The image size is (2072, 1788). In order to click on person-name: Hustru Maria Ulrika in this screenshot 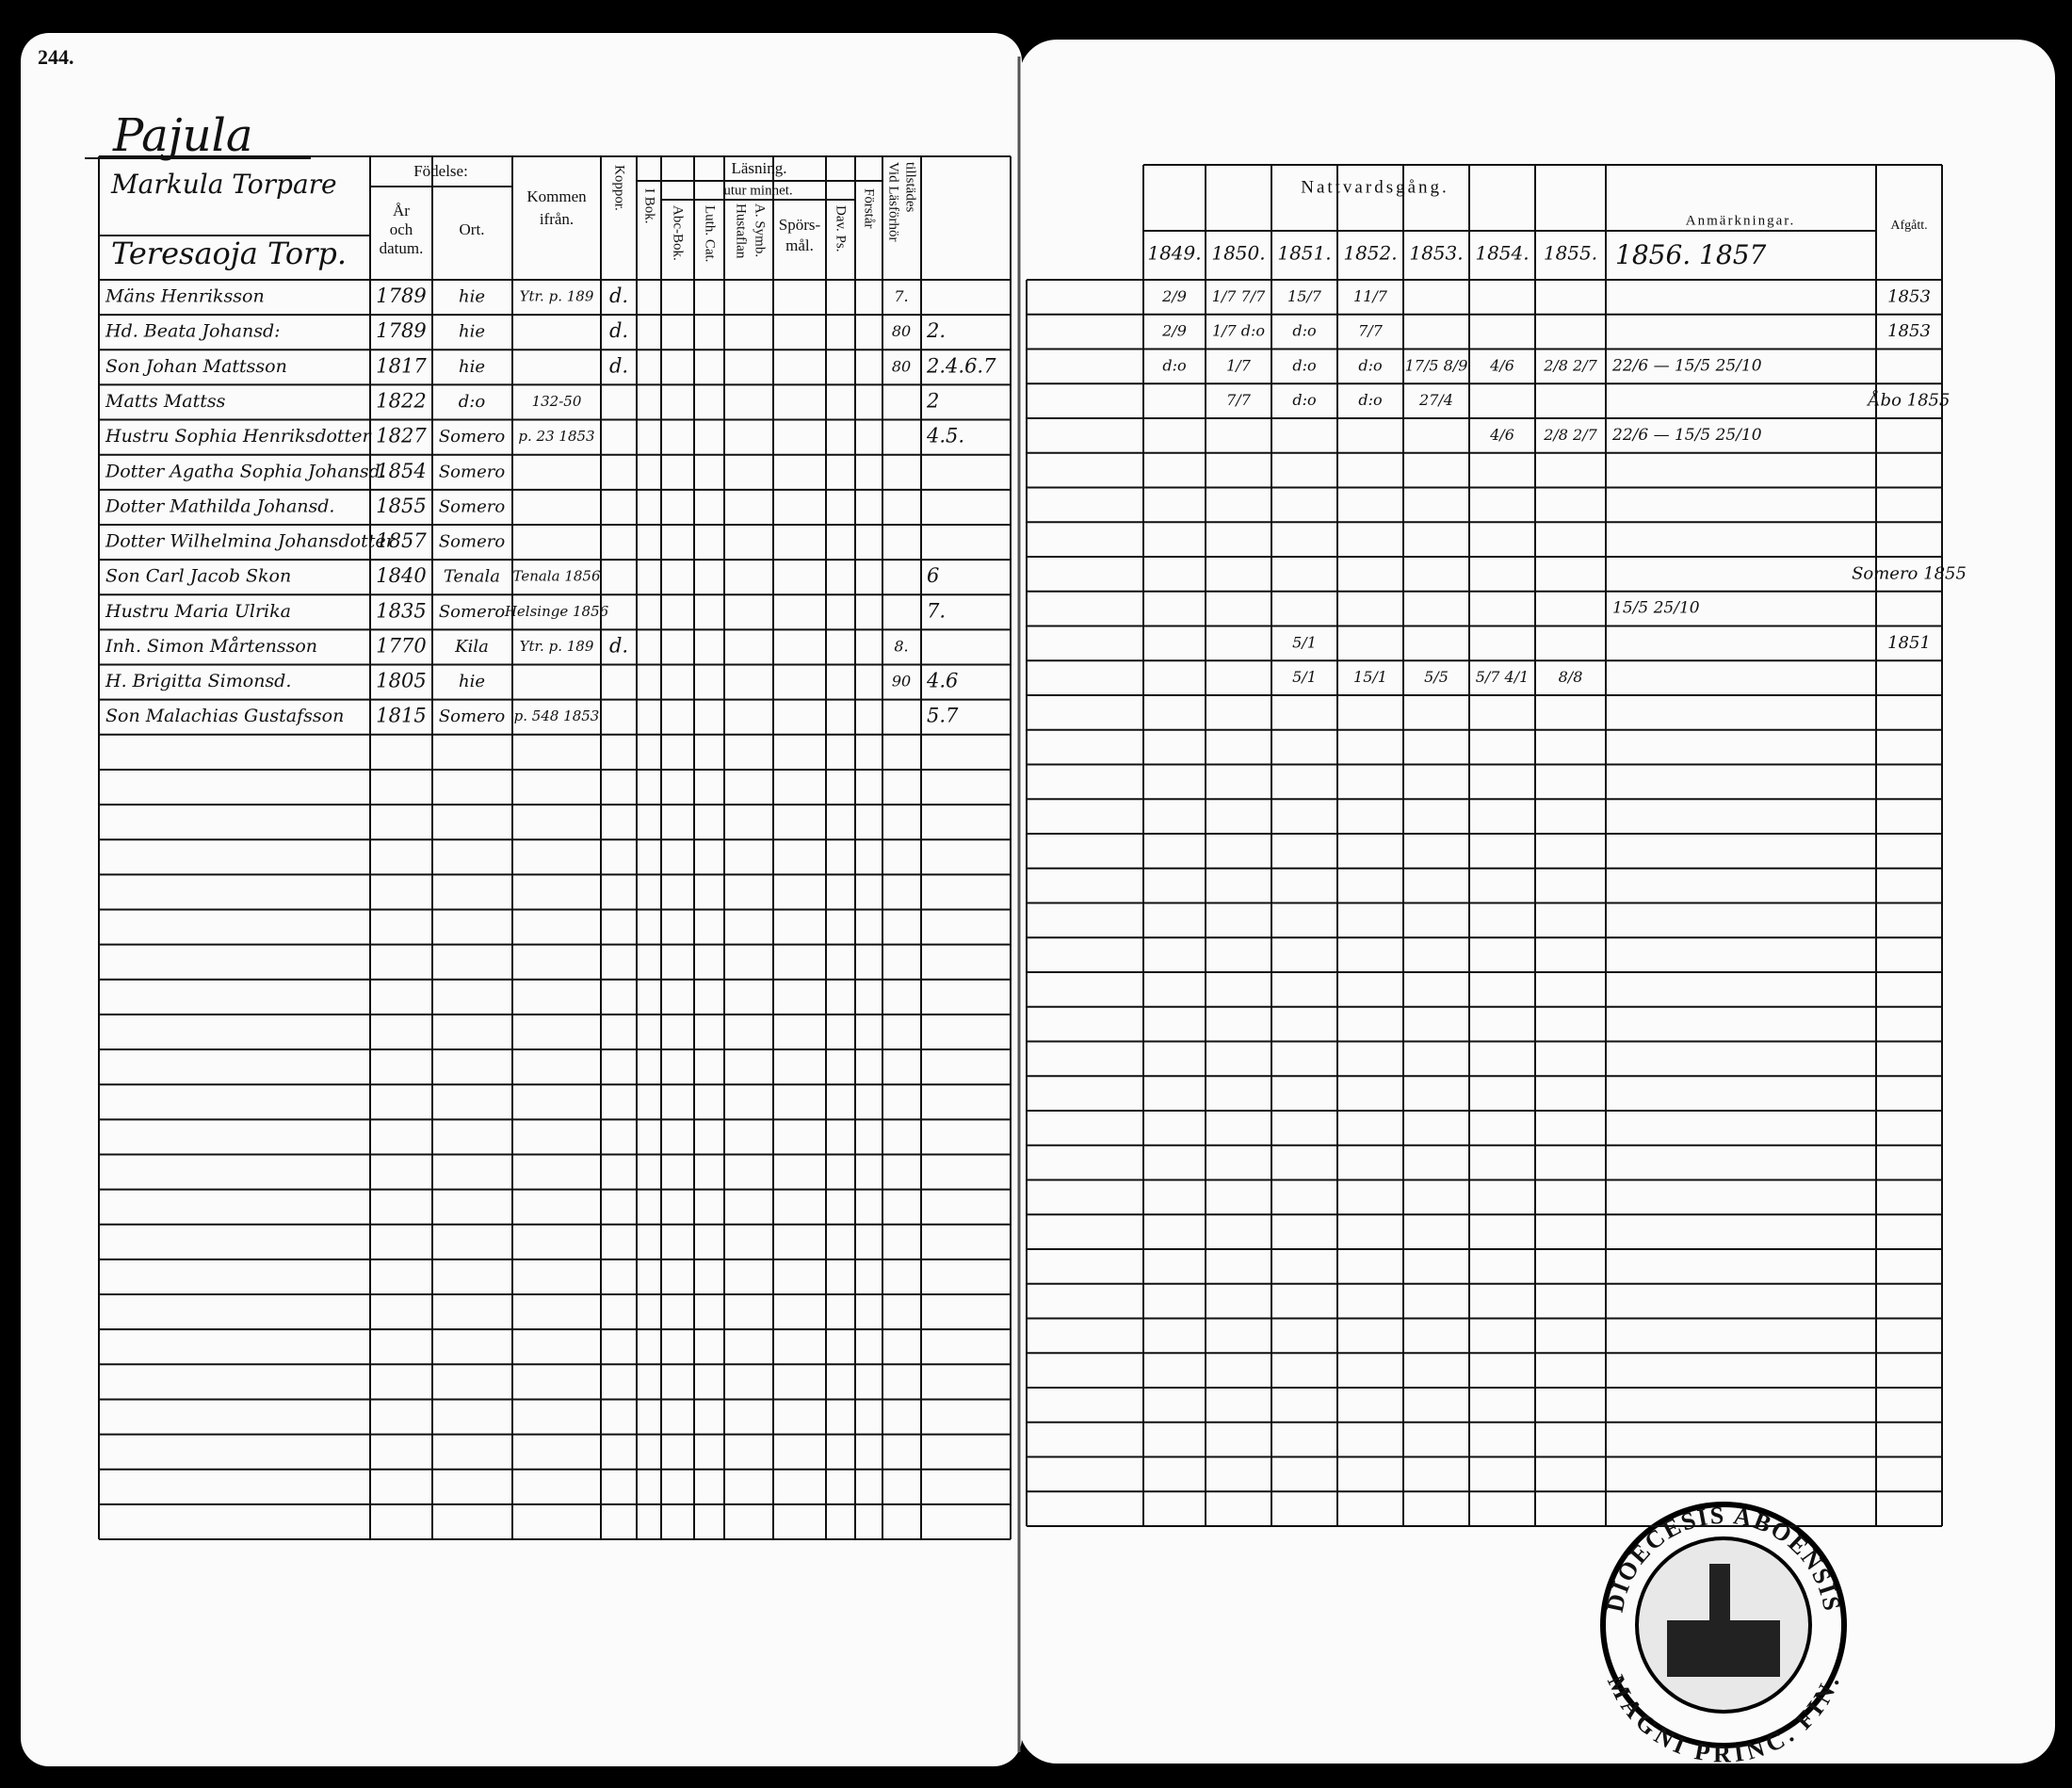, I will do `click(198, 612)`.